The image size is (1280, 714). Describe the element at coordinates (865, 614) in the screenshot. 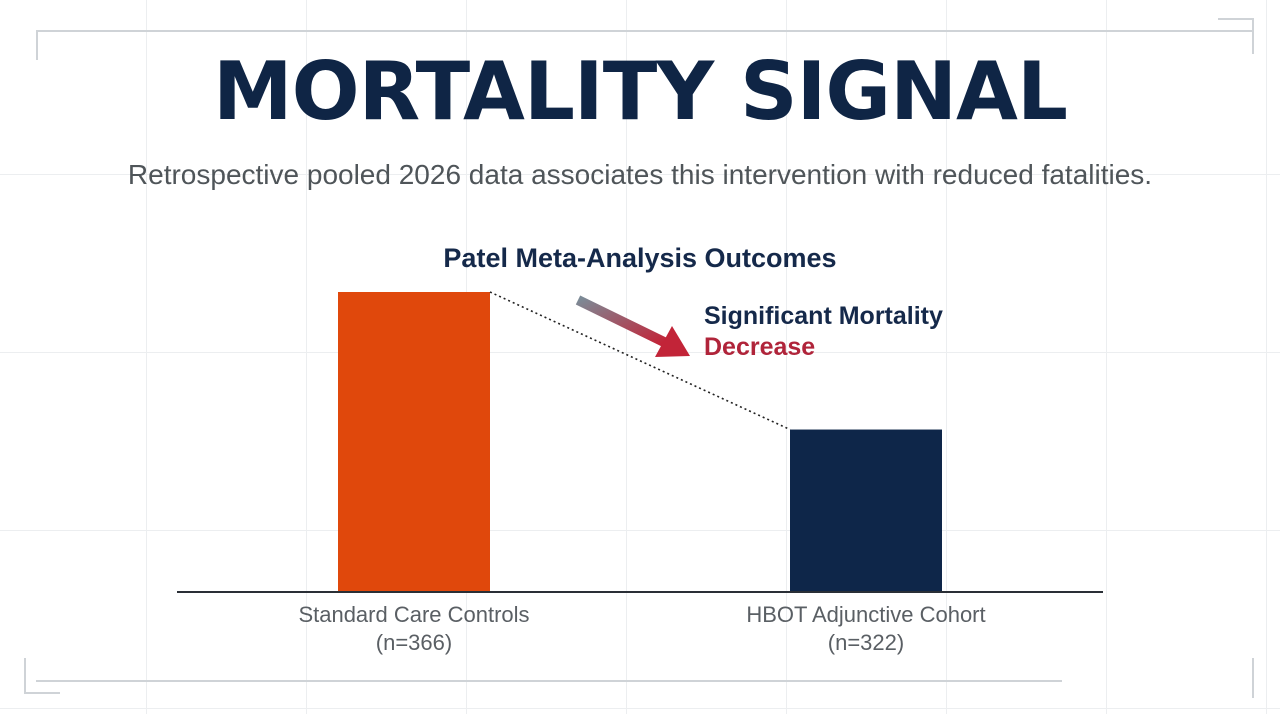

I see `category-label-2: HBOT Adjunctive Cohort` at that location.